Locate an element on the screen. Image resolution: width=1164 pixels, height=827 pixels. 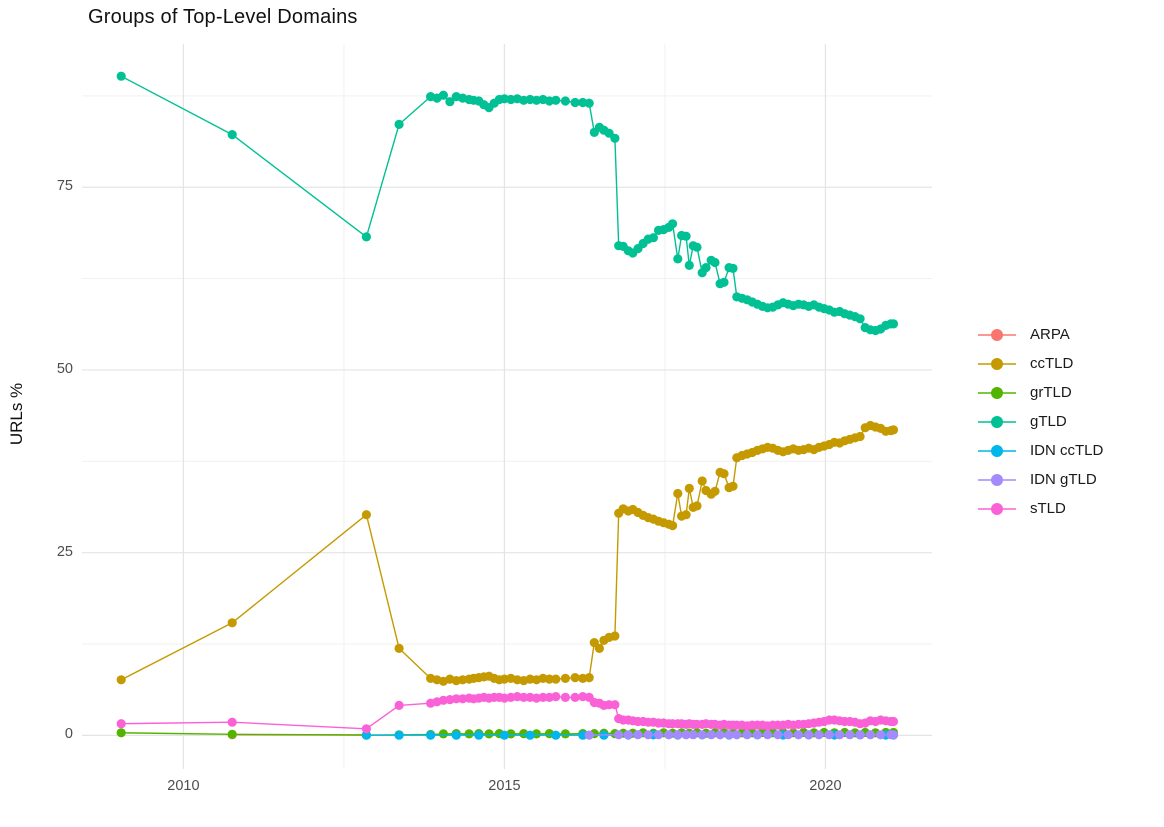
legend: ARPA ccTLD grTLD gTLD IDN ccTLD IDN gTLD sTLD is located at coordinates (1040, 421).